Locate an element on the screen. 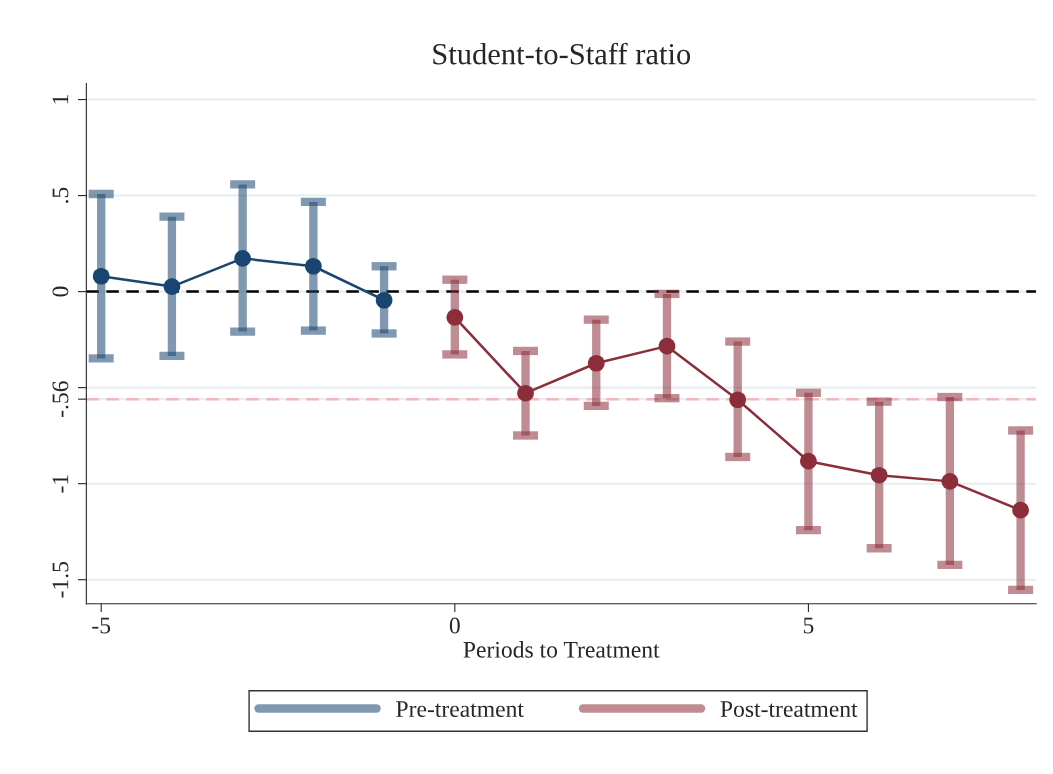 This screenshot has width=1053, height=774. y-tick-label: .5 is located at coordinates (60, 195).